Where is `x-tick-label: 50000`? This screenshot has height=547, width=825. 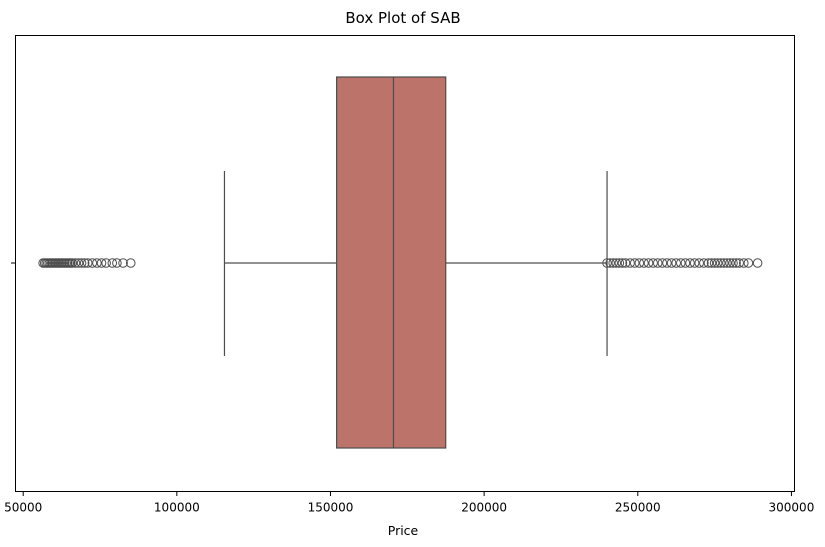
x-tick-label: 50000 is located at coordinates (23, 508).